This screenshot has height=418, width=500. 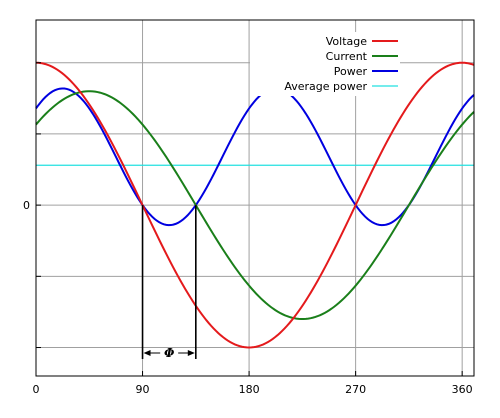 What do you see at coordinates (347, 56) in the screenshot?
I see `legend-label: Current` at bounding box center [347, 56].